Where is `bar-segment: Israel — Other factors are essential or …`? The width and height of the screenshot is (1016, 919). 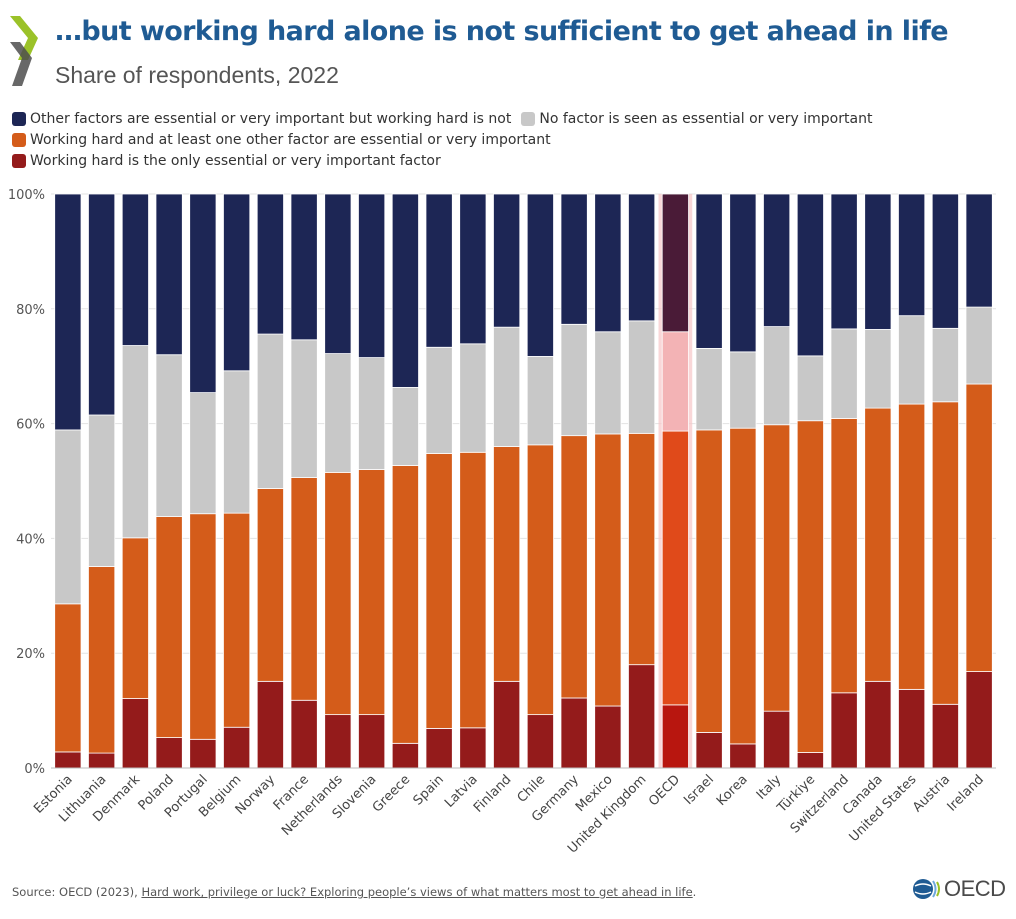
bar-segment: Israel — Other factors are essential or … is located at coordinates (709, 271).